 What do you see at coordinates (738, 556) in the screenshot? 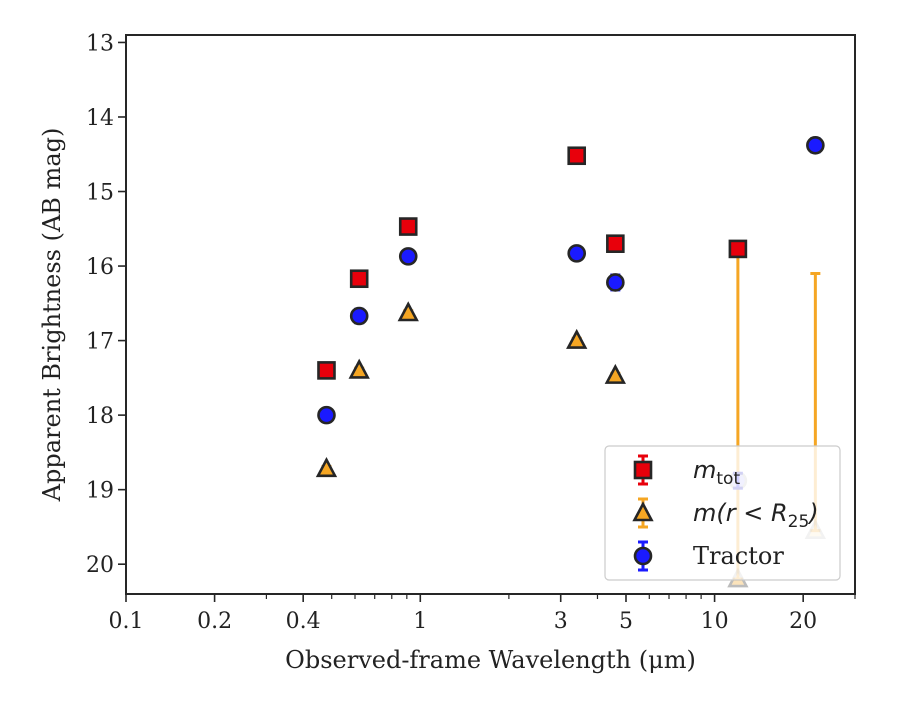
I see `legend-label: Tractor` at bounding box center [738, 556].